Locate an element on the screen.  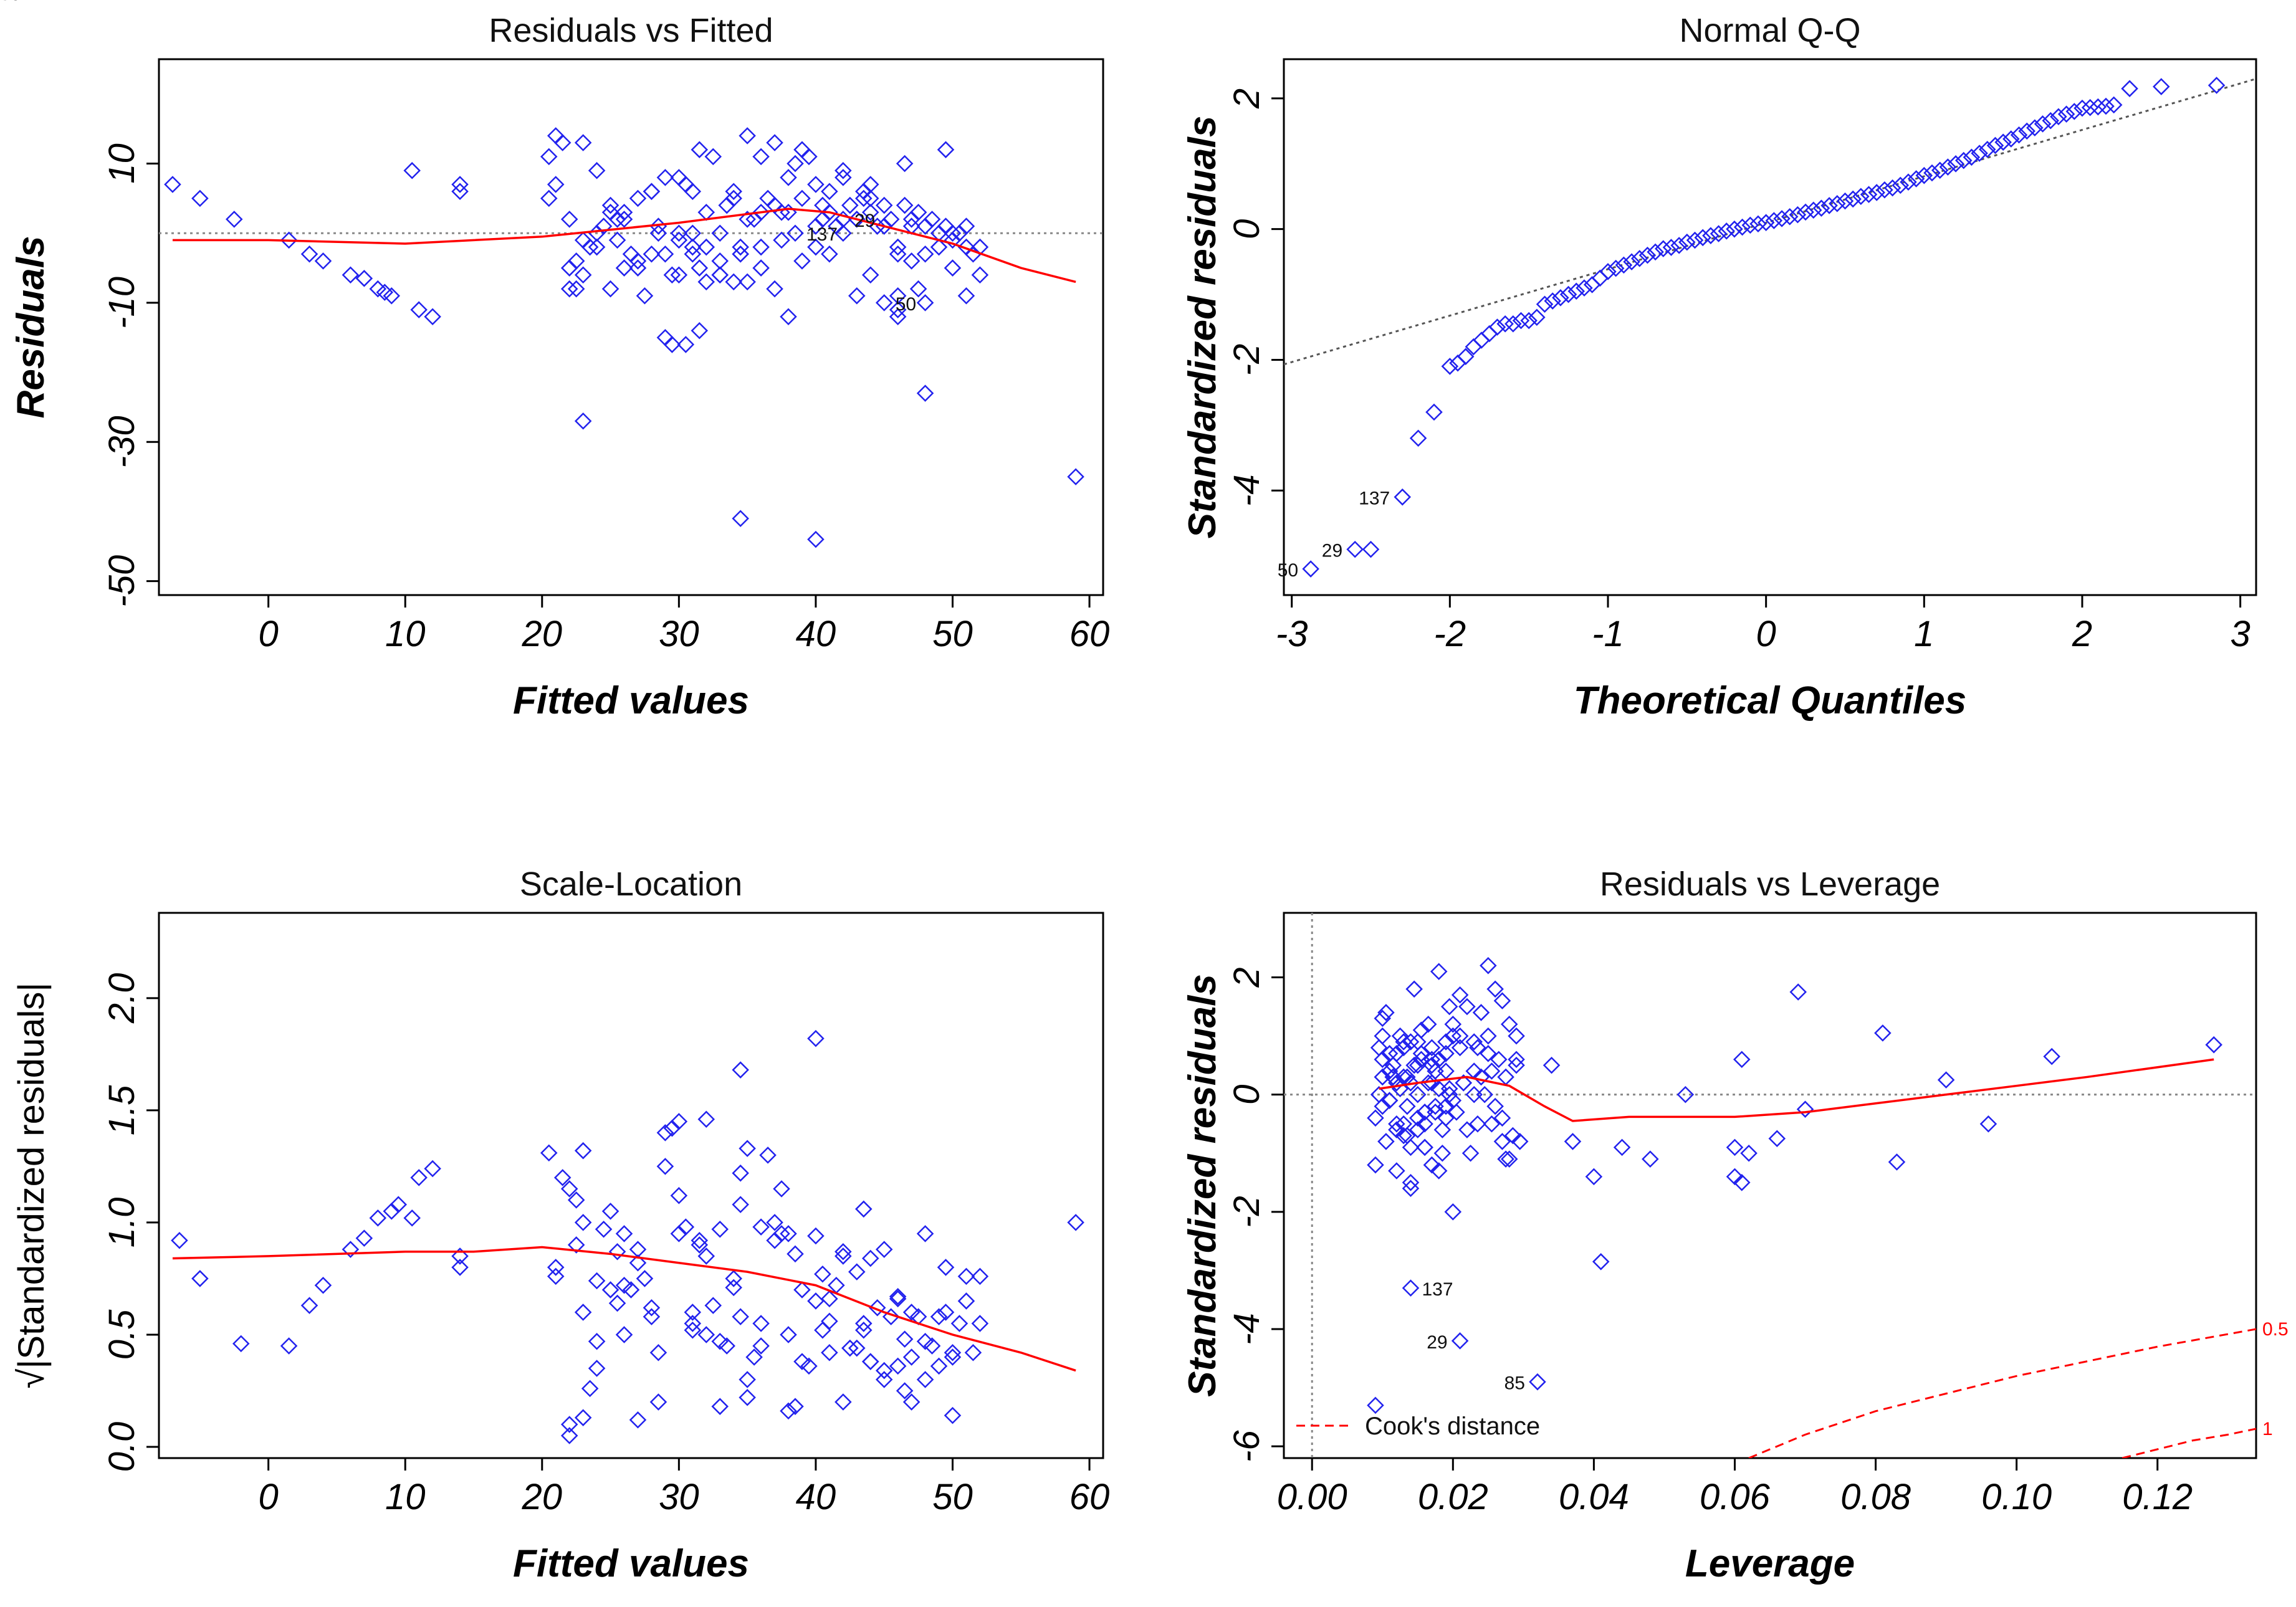
x-tick-label: -3 is located at coordinates (1292, 634).